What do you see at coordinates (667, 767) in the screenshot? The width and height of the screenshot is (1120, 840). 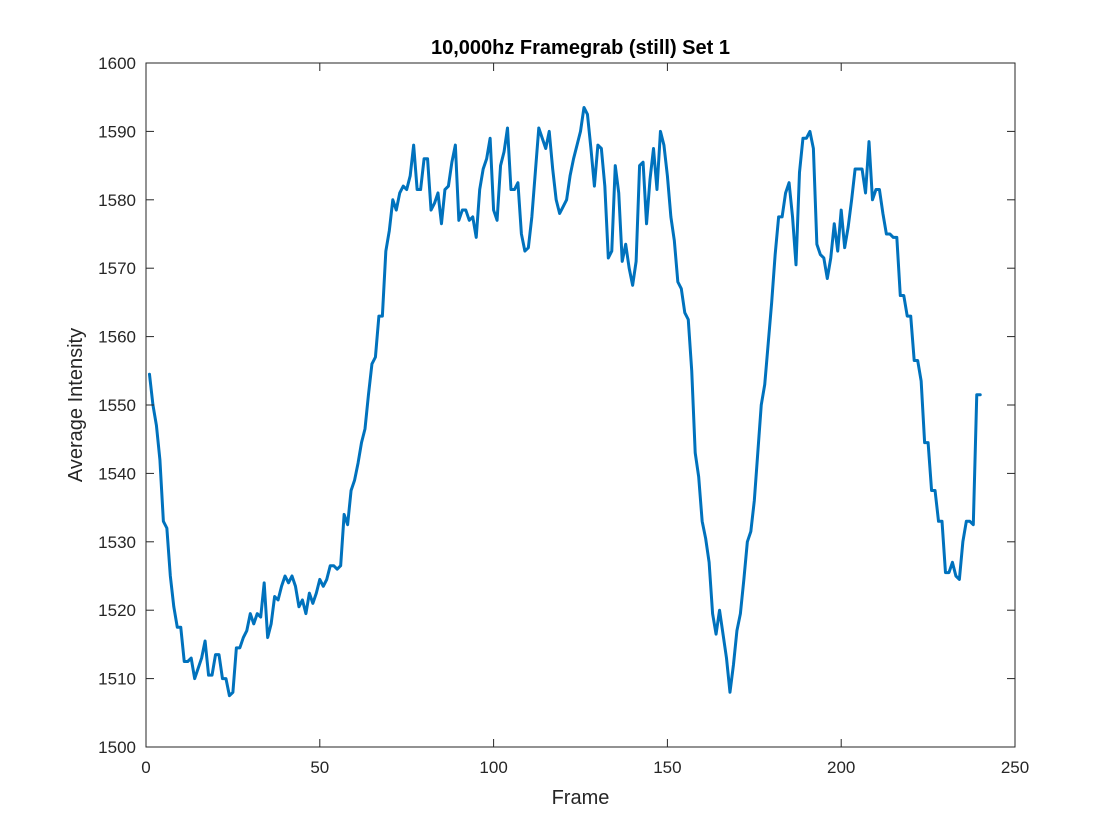 I see `x-tick-label: 150` at bounding box center [667, 767].